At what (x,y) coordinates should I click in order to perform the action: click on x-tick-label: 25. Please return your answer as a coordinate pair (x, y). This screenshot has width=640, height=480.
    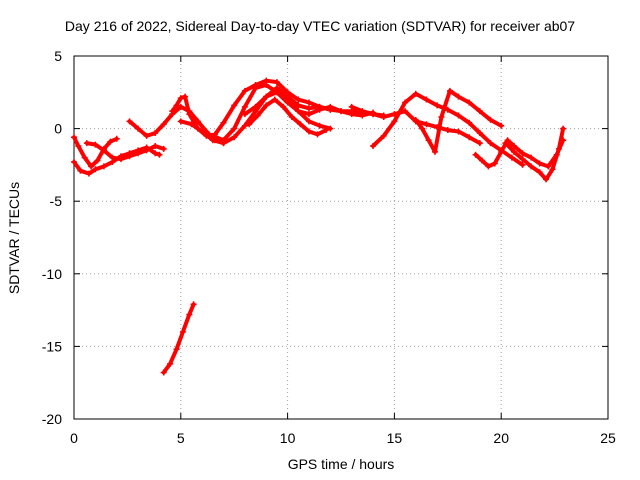
    Looking at the image, I should click on (608, 438).